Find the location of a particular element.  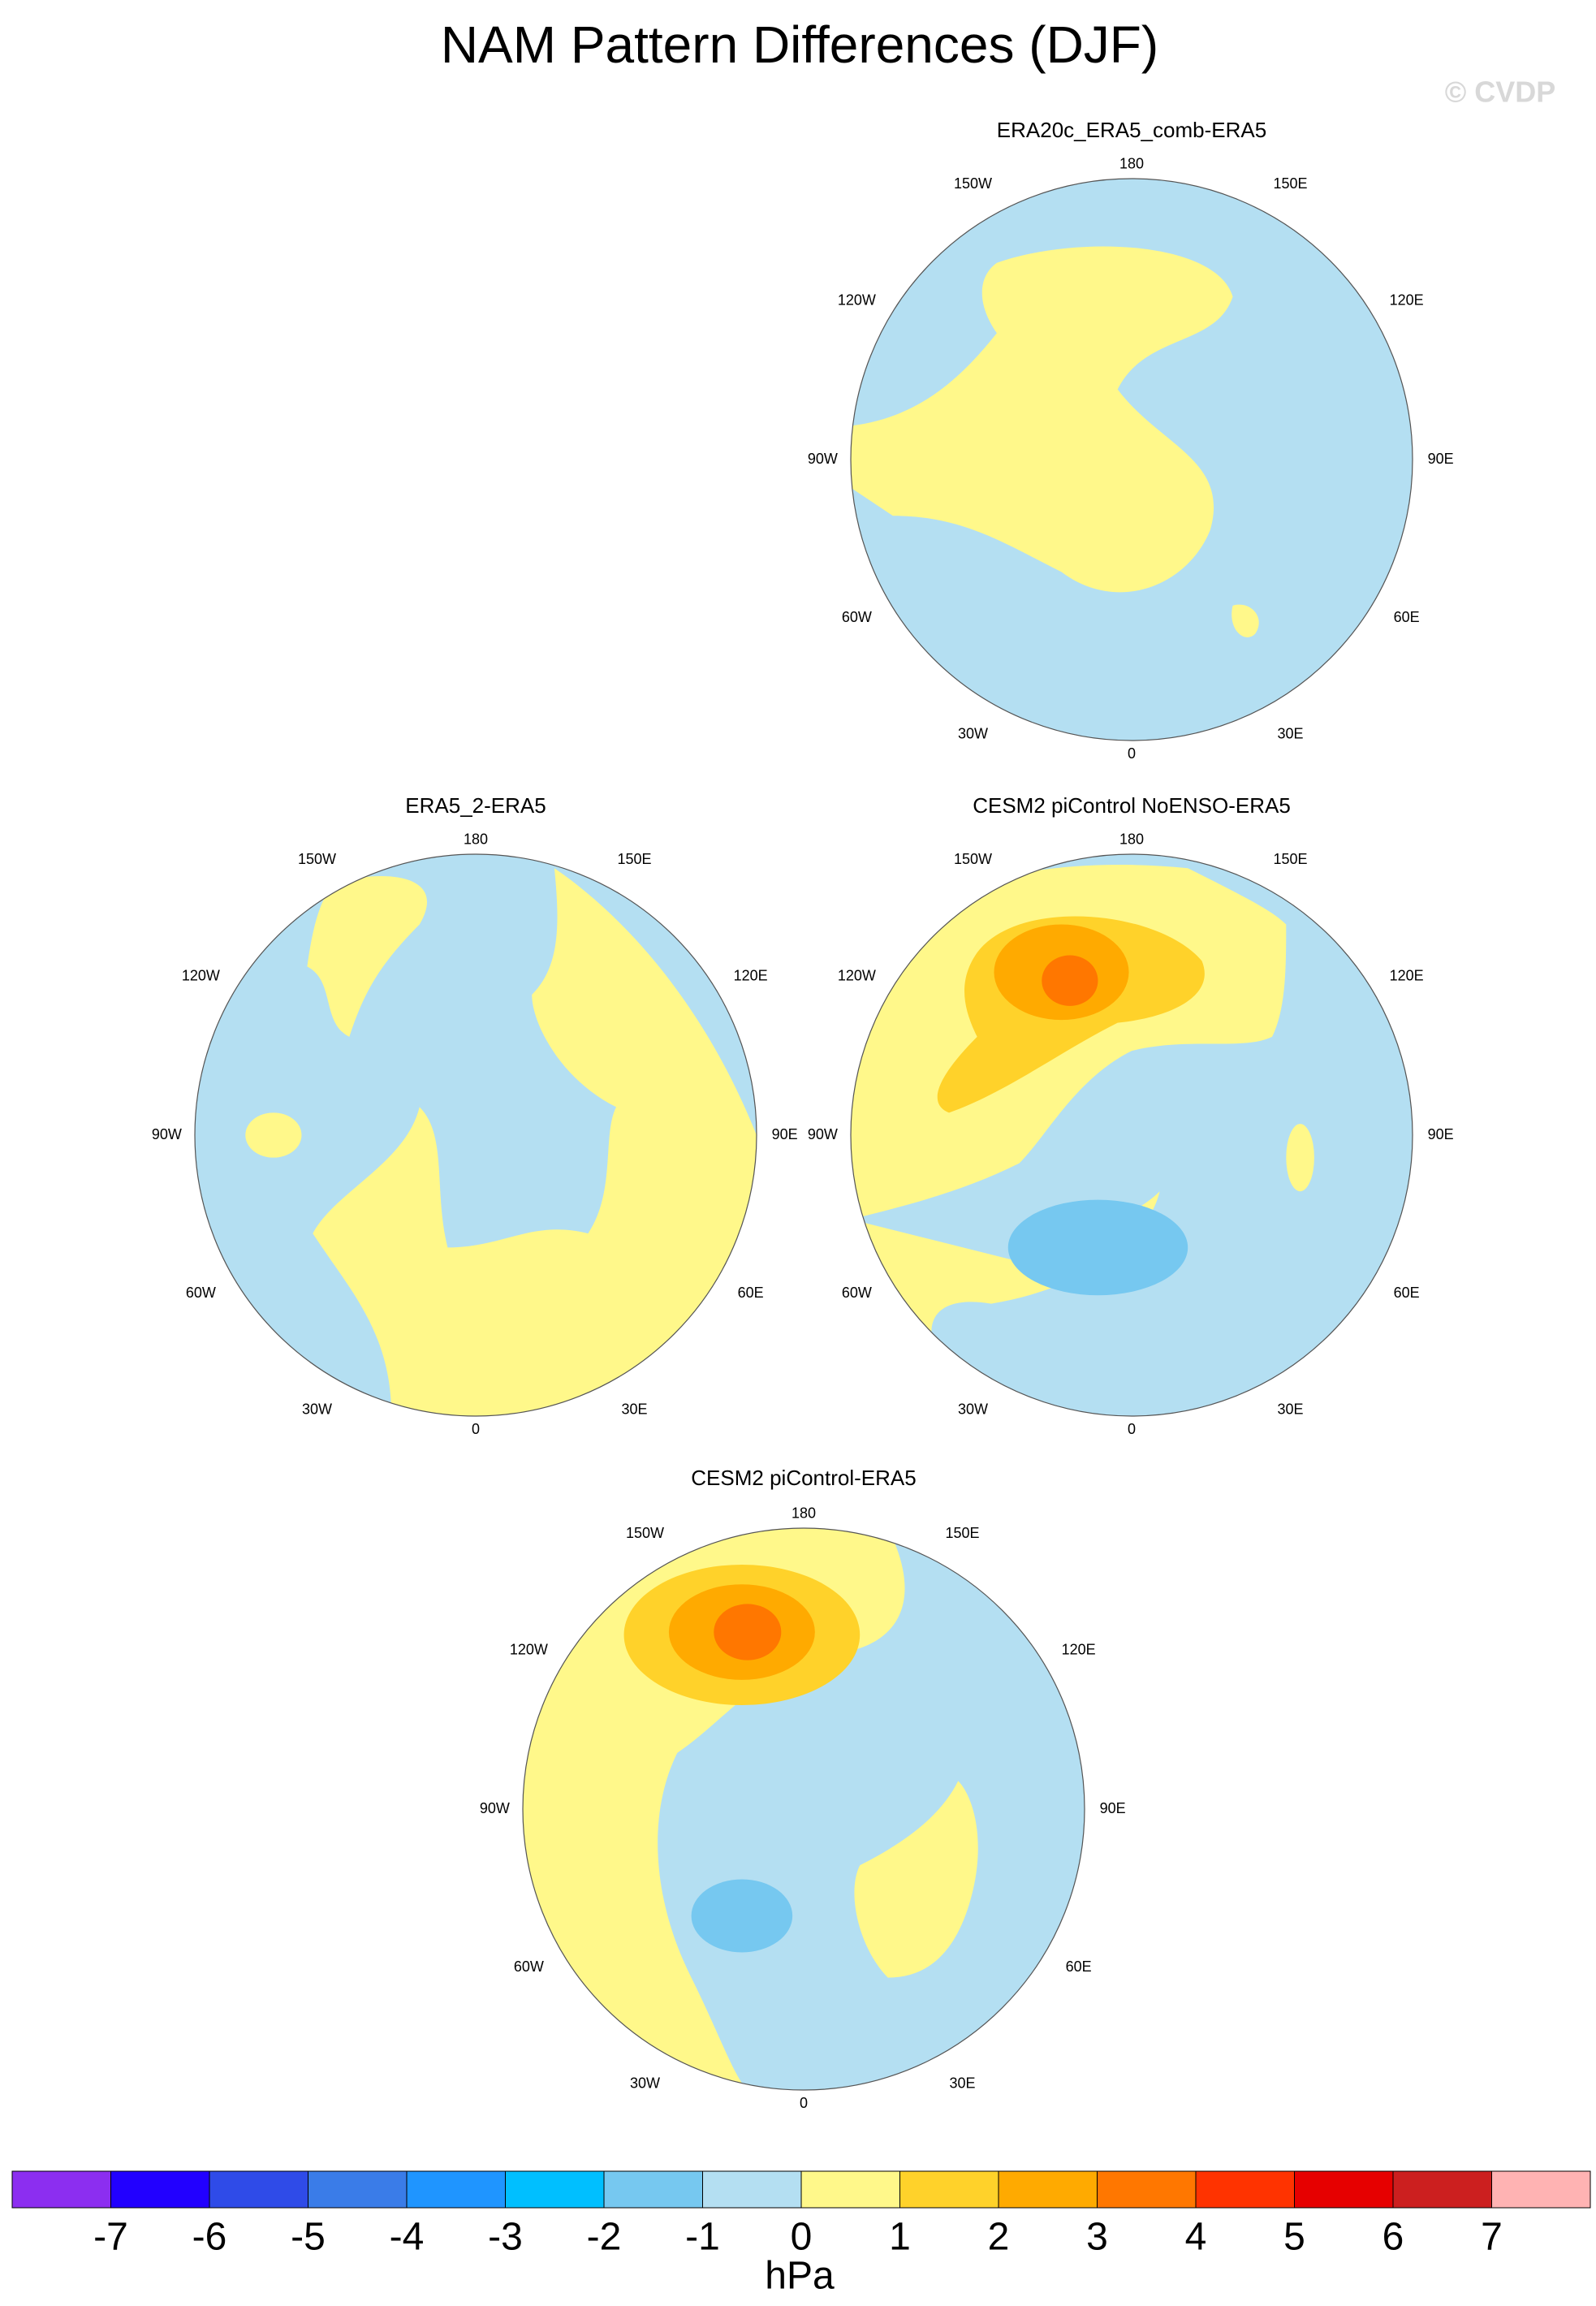

colorbar-tick-label: -1 is located at coordinates (702, 2237).